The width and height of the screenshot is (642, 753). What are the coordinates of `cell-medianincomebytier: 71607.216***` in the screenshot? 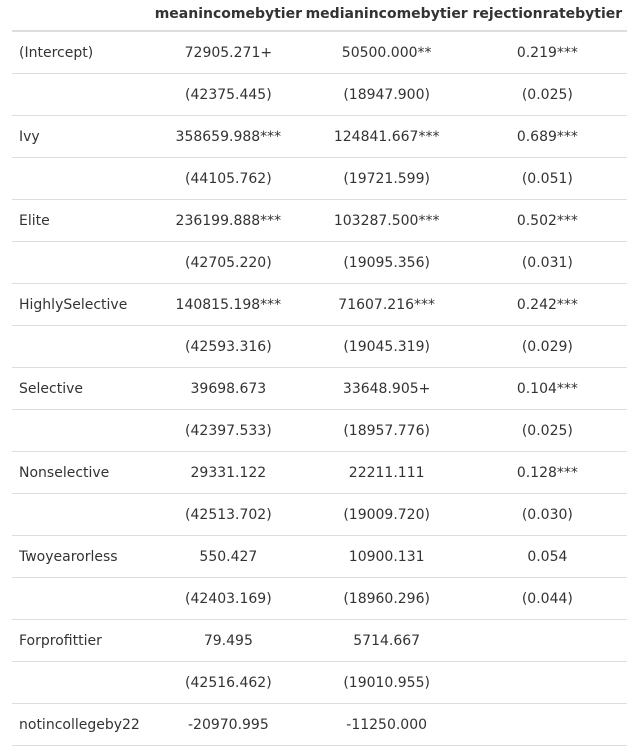 It's located at (387, 304).